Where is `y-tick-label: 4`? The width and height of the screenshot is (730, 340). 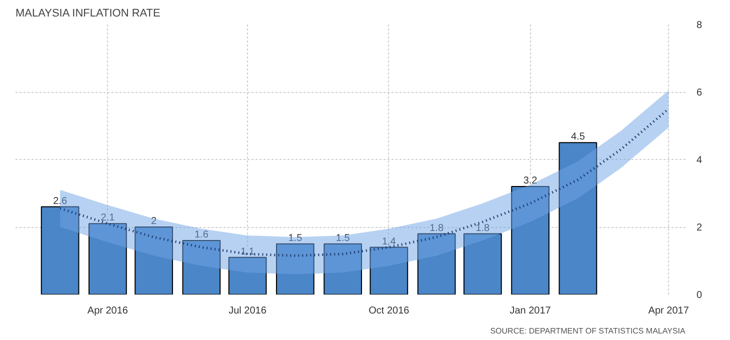 y-tick-label: 4 is located at coordinates (699, 160).